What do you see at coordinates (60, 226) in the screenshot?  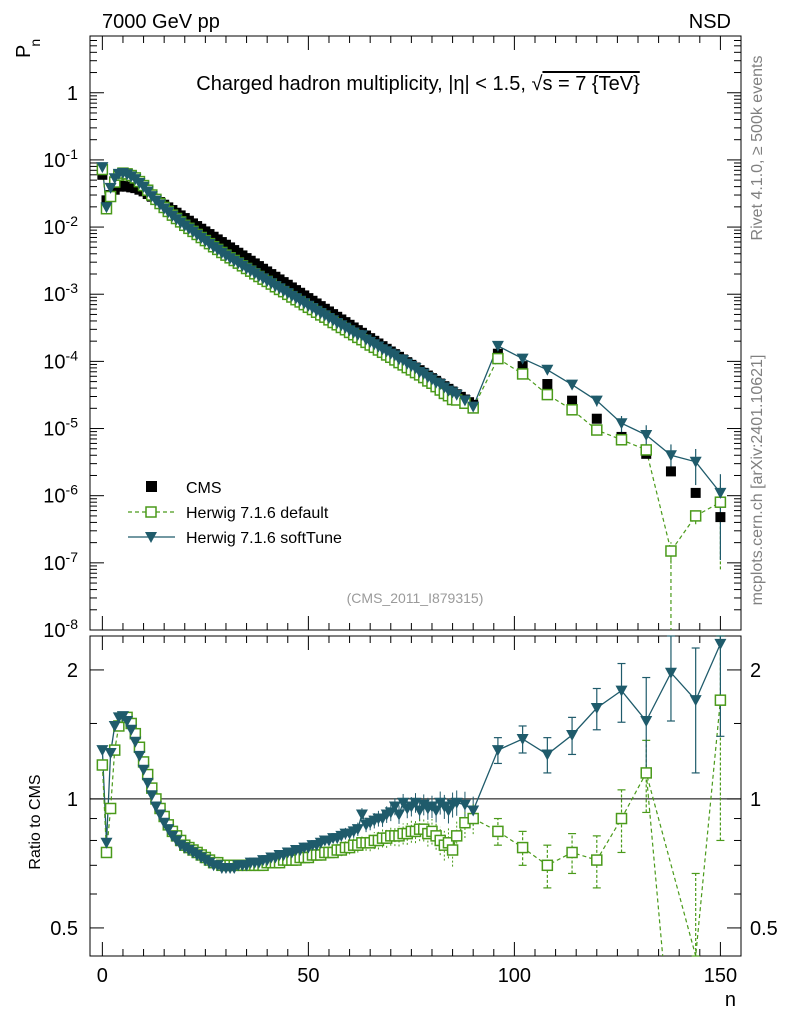 I see `y-tick-label: 10⁻²` at bounding box center [60, 226].